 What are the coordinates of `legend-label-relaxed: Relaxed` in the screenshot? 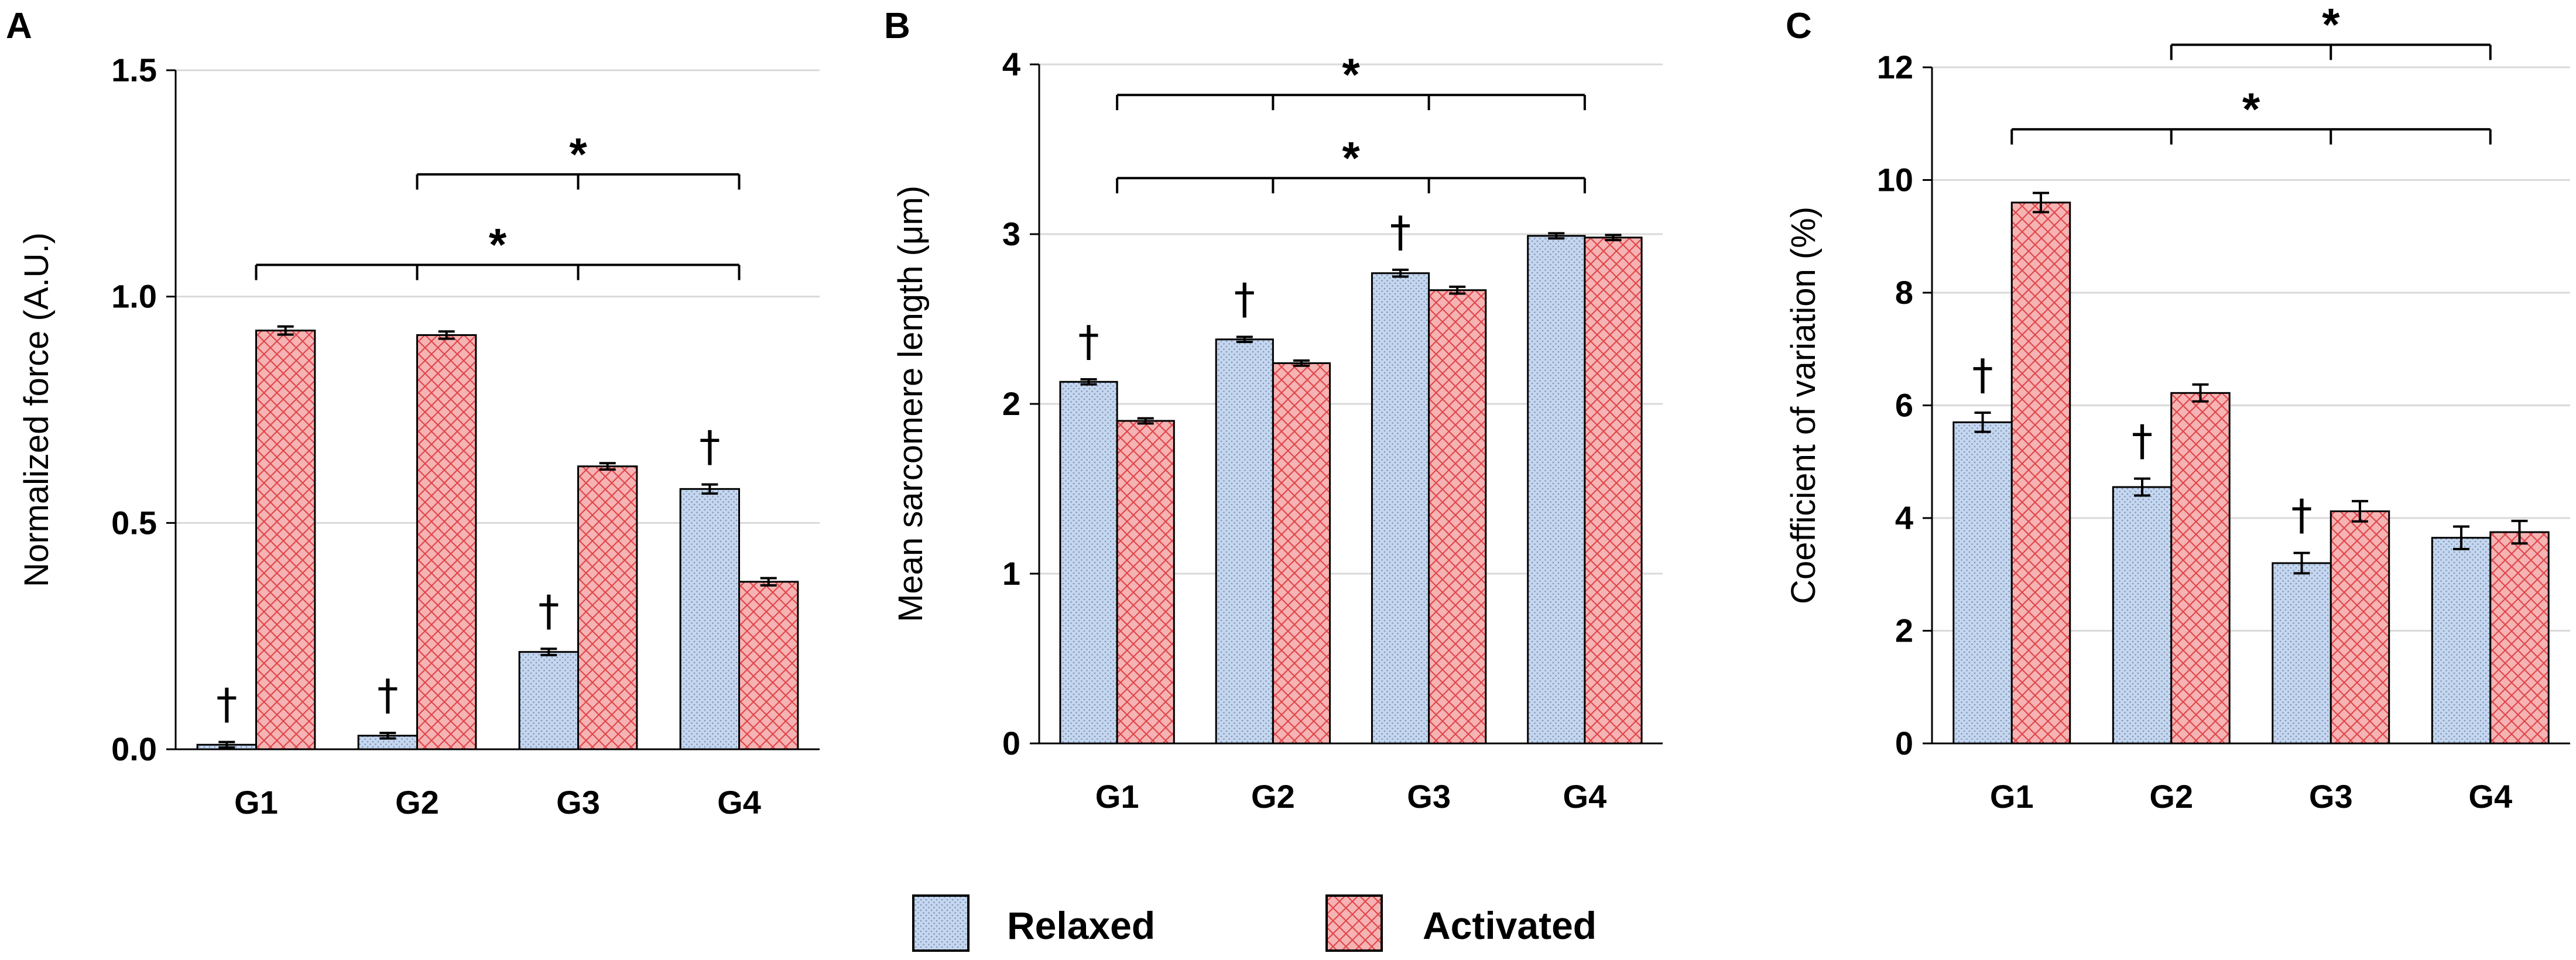 It's located at (1081, 925).